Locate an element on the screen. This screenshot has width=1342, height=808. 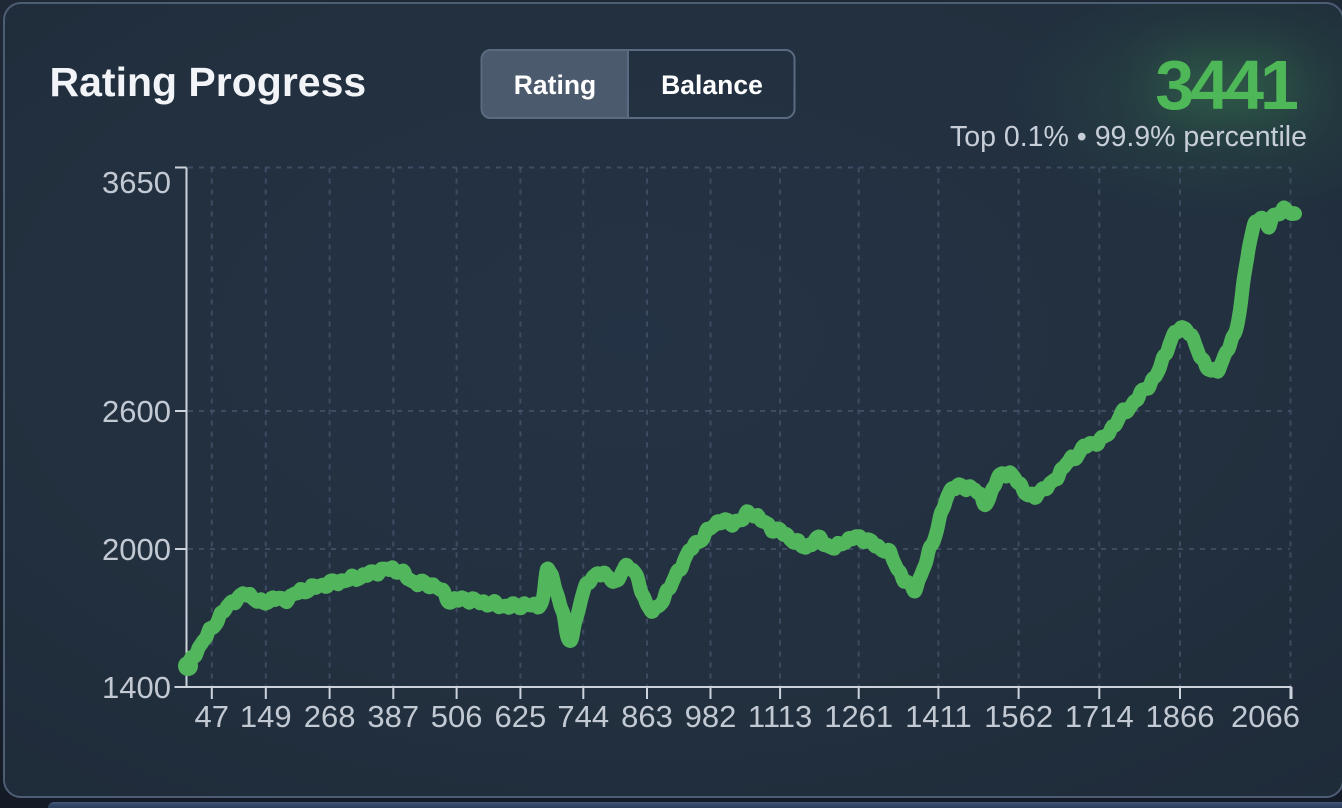
svg-text: 2600 is located at coordinates (136, 411).